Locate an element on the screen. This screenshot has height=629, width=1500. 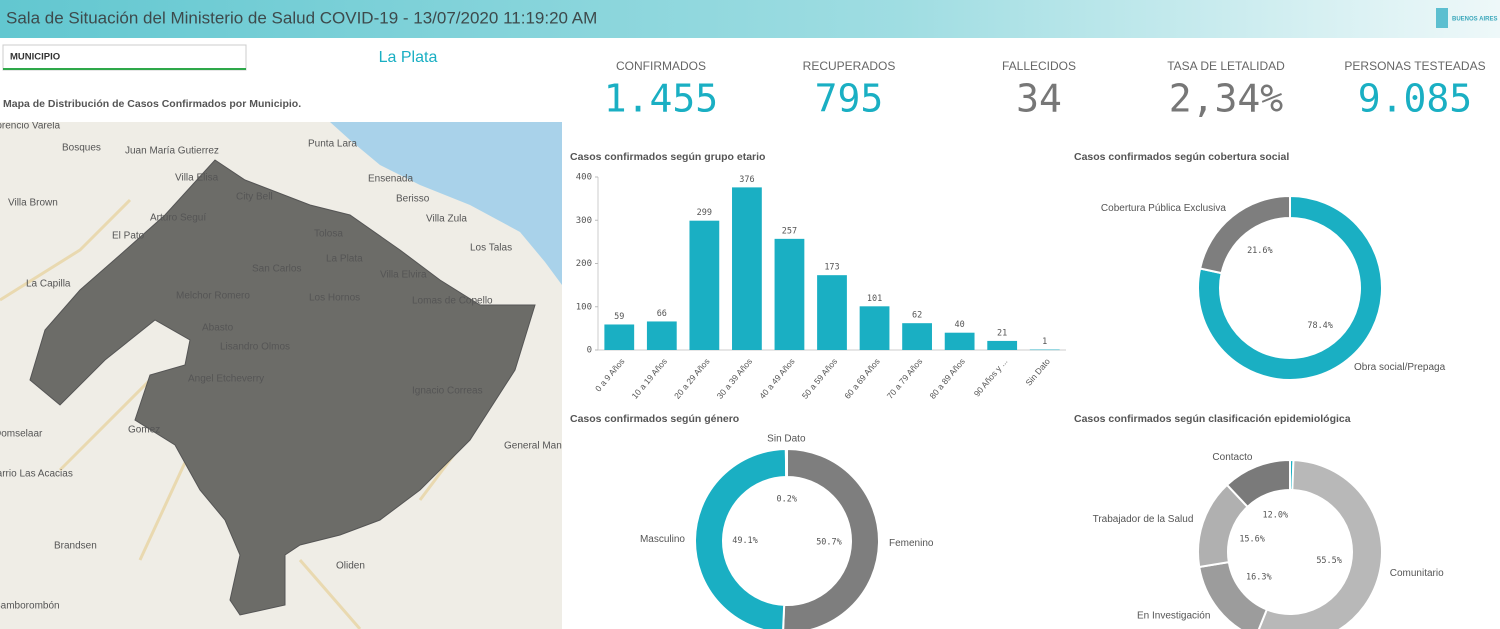
chart-title: Casos confirmados según cobertura social is located at coordinates (1181, 157).